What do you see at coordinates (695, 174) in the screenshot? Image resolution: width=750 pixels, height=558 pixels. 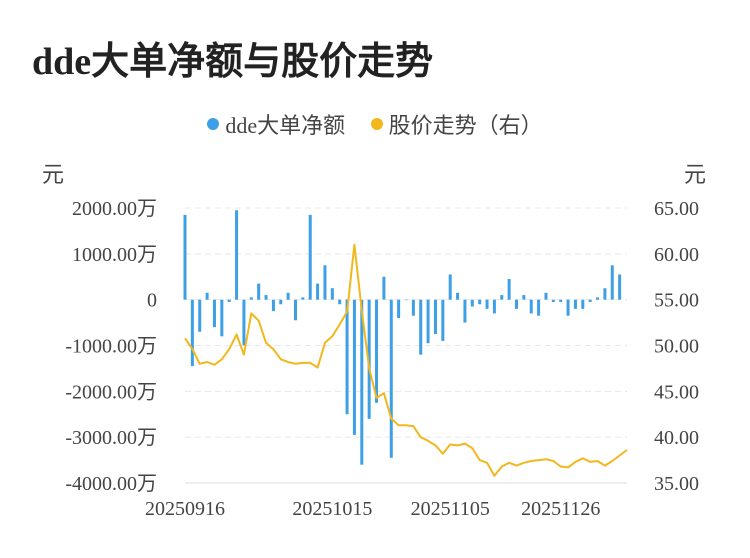 I see `right-axis-unit: 元` at bounding box center [695, 174].